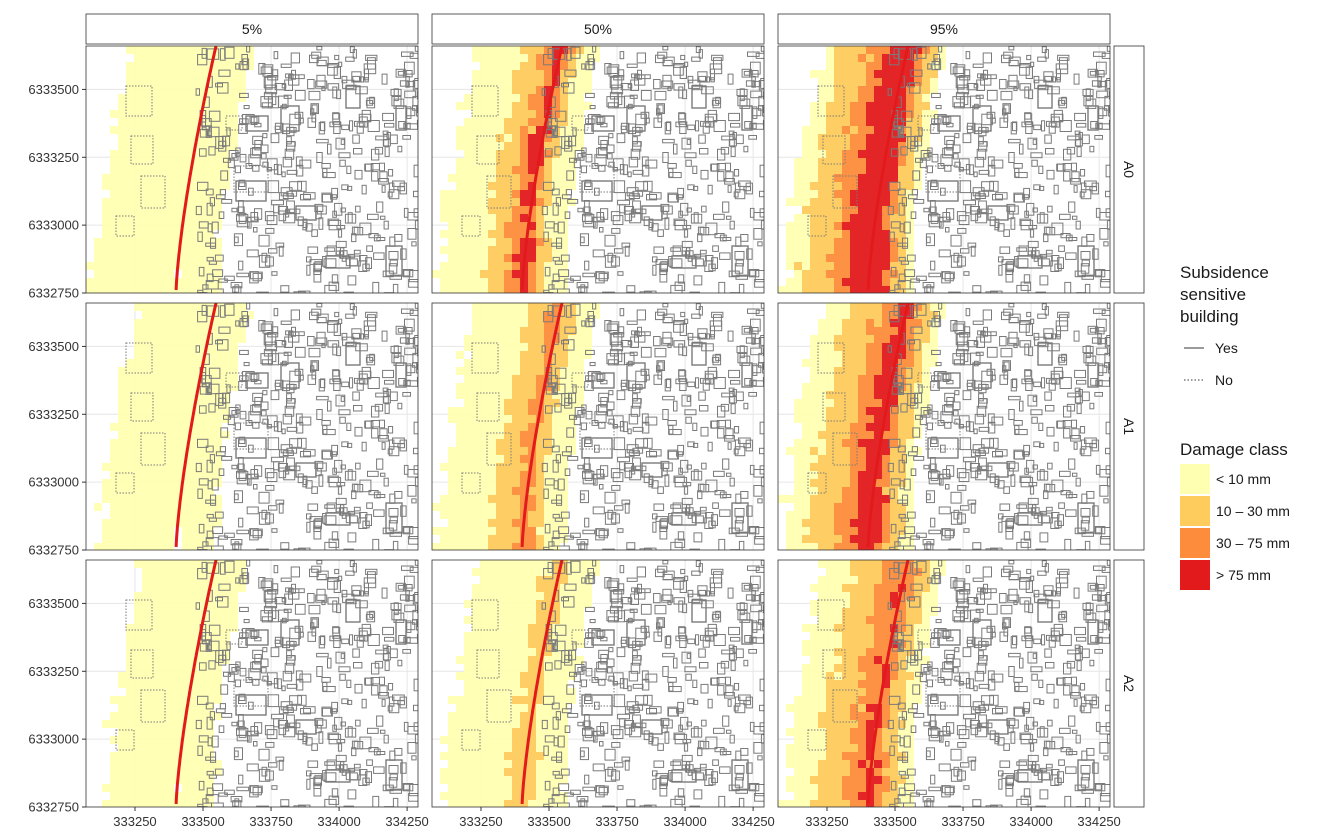  I want to click on building-non-sensitive, so click(125, 483).